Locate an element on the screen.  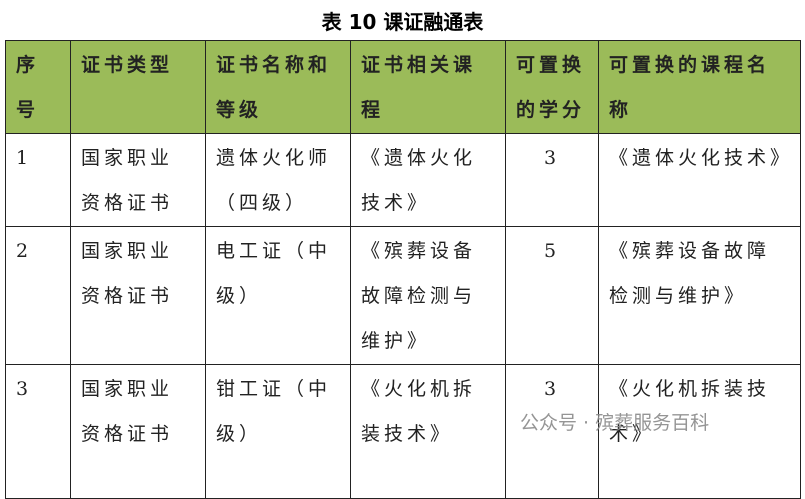
header-cell: 可置换的学分 is located at coordinates (552, 87).